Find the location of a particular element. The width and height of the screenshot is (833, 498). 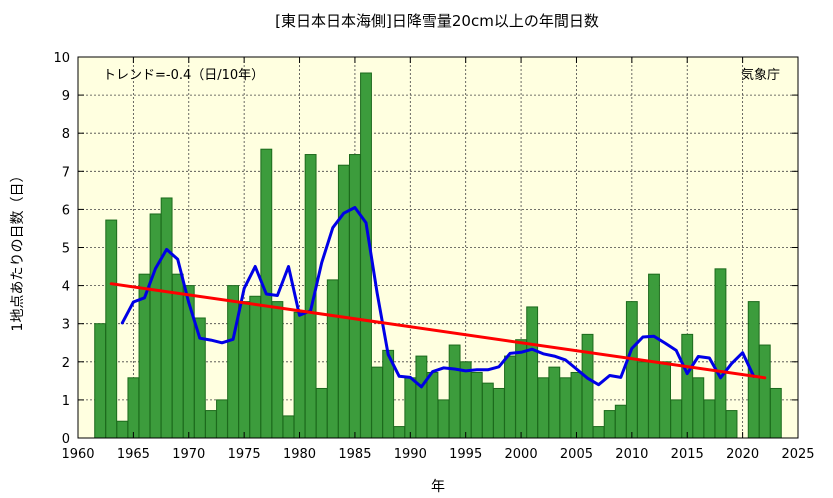

x-tick-label: 1980 is located at coordinates (299, 454).